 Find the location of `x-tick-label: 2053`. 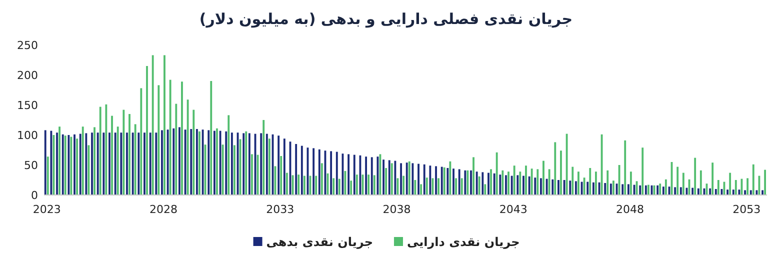

x-tick-label: 2053 is located at coordinates (746, 209).